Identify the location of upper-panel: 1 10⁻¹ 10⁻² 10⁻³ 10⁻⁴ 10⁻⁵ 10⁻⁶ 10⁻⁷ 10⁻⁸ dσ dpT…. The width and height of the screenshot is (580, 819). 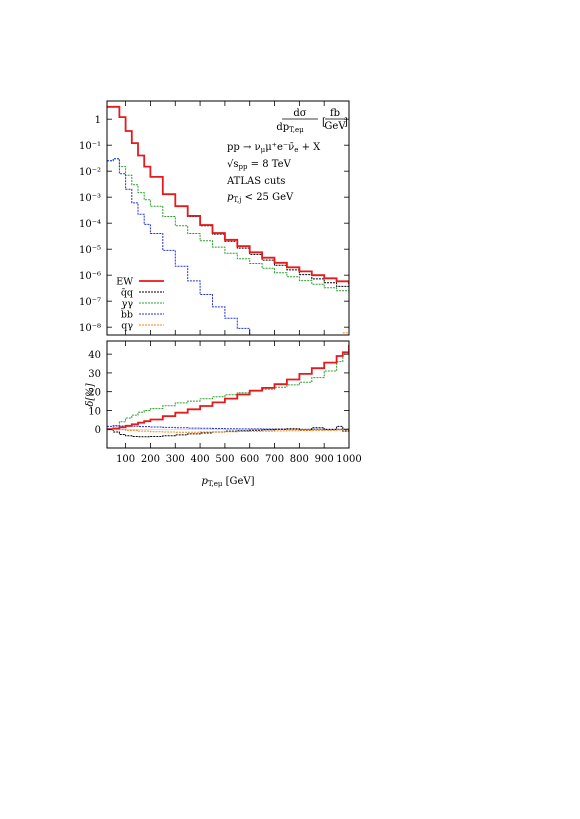
(214, 218).